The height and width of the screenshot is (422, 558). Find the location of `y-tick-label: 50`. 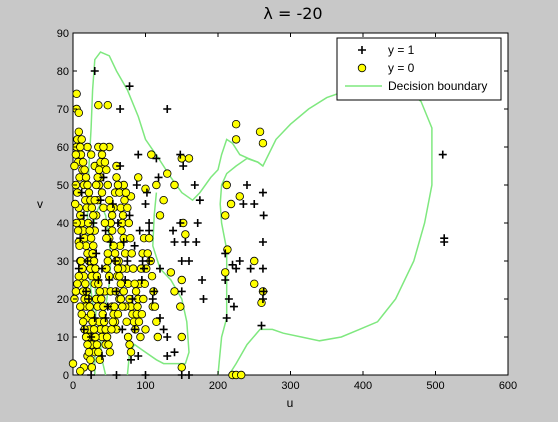

y-tick-label: 50 is located at coordinates (63, 186).